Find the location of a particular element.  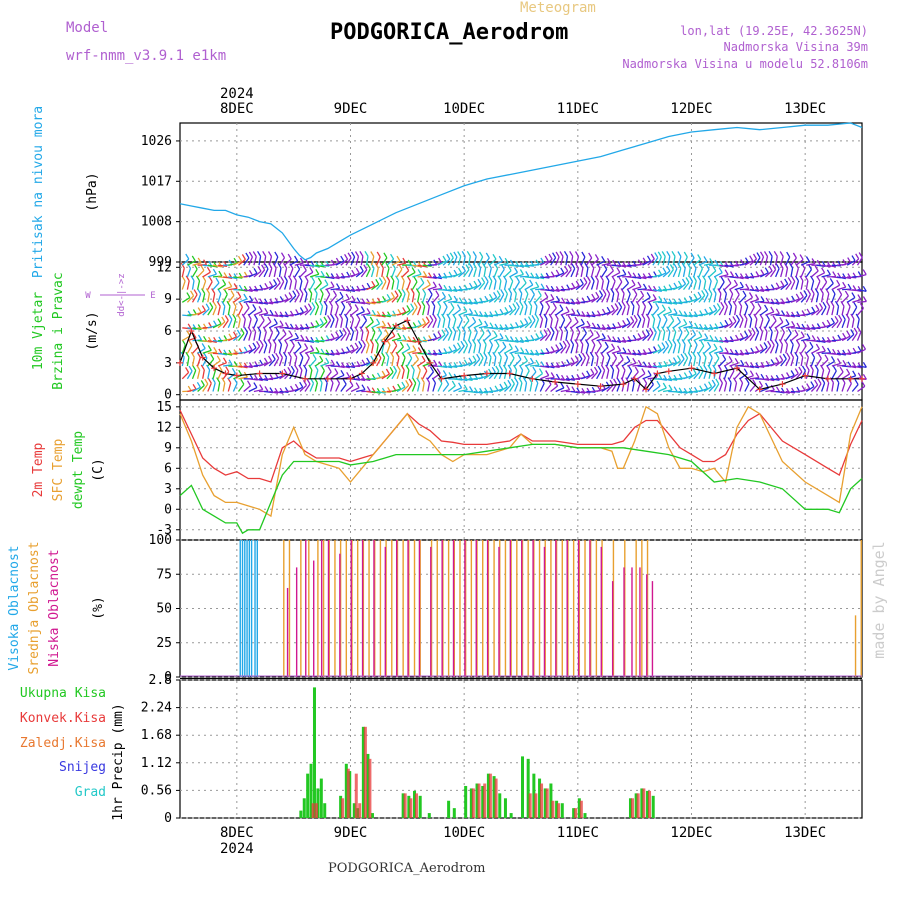

y-tick-label: 9 is located at coordinates (168, 448).